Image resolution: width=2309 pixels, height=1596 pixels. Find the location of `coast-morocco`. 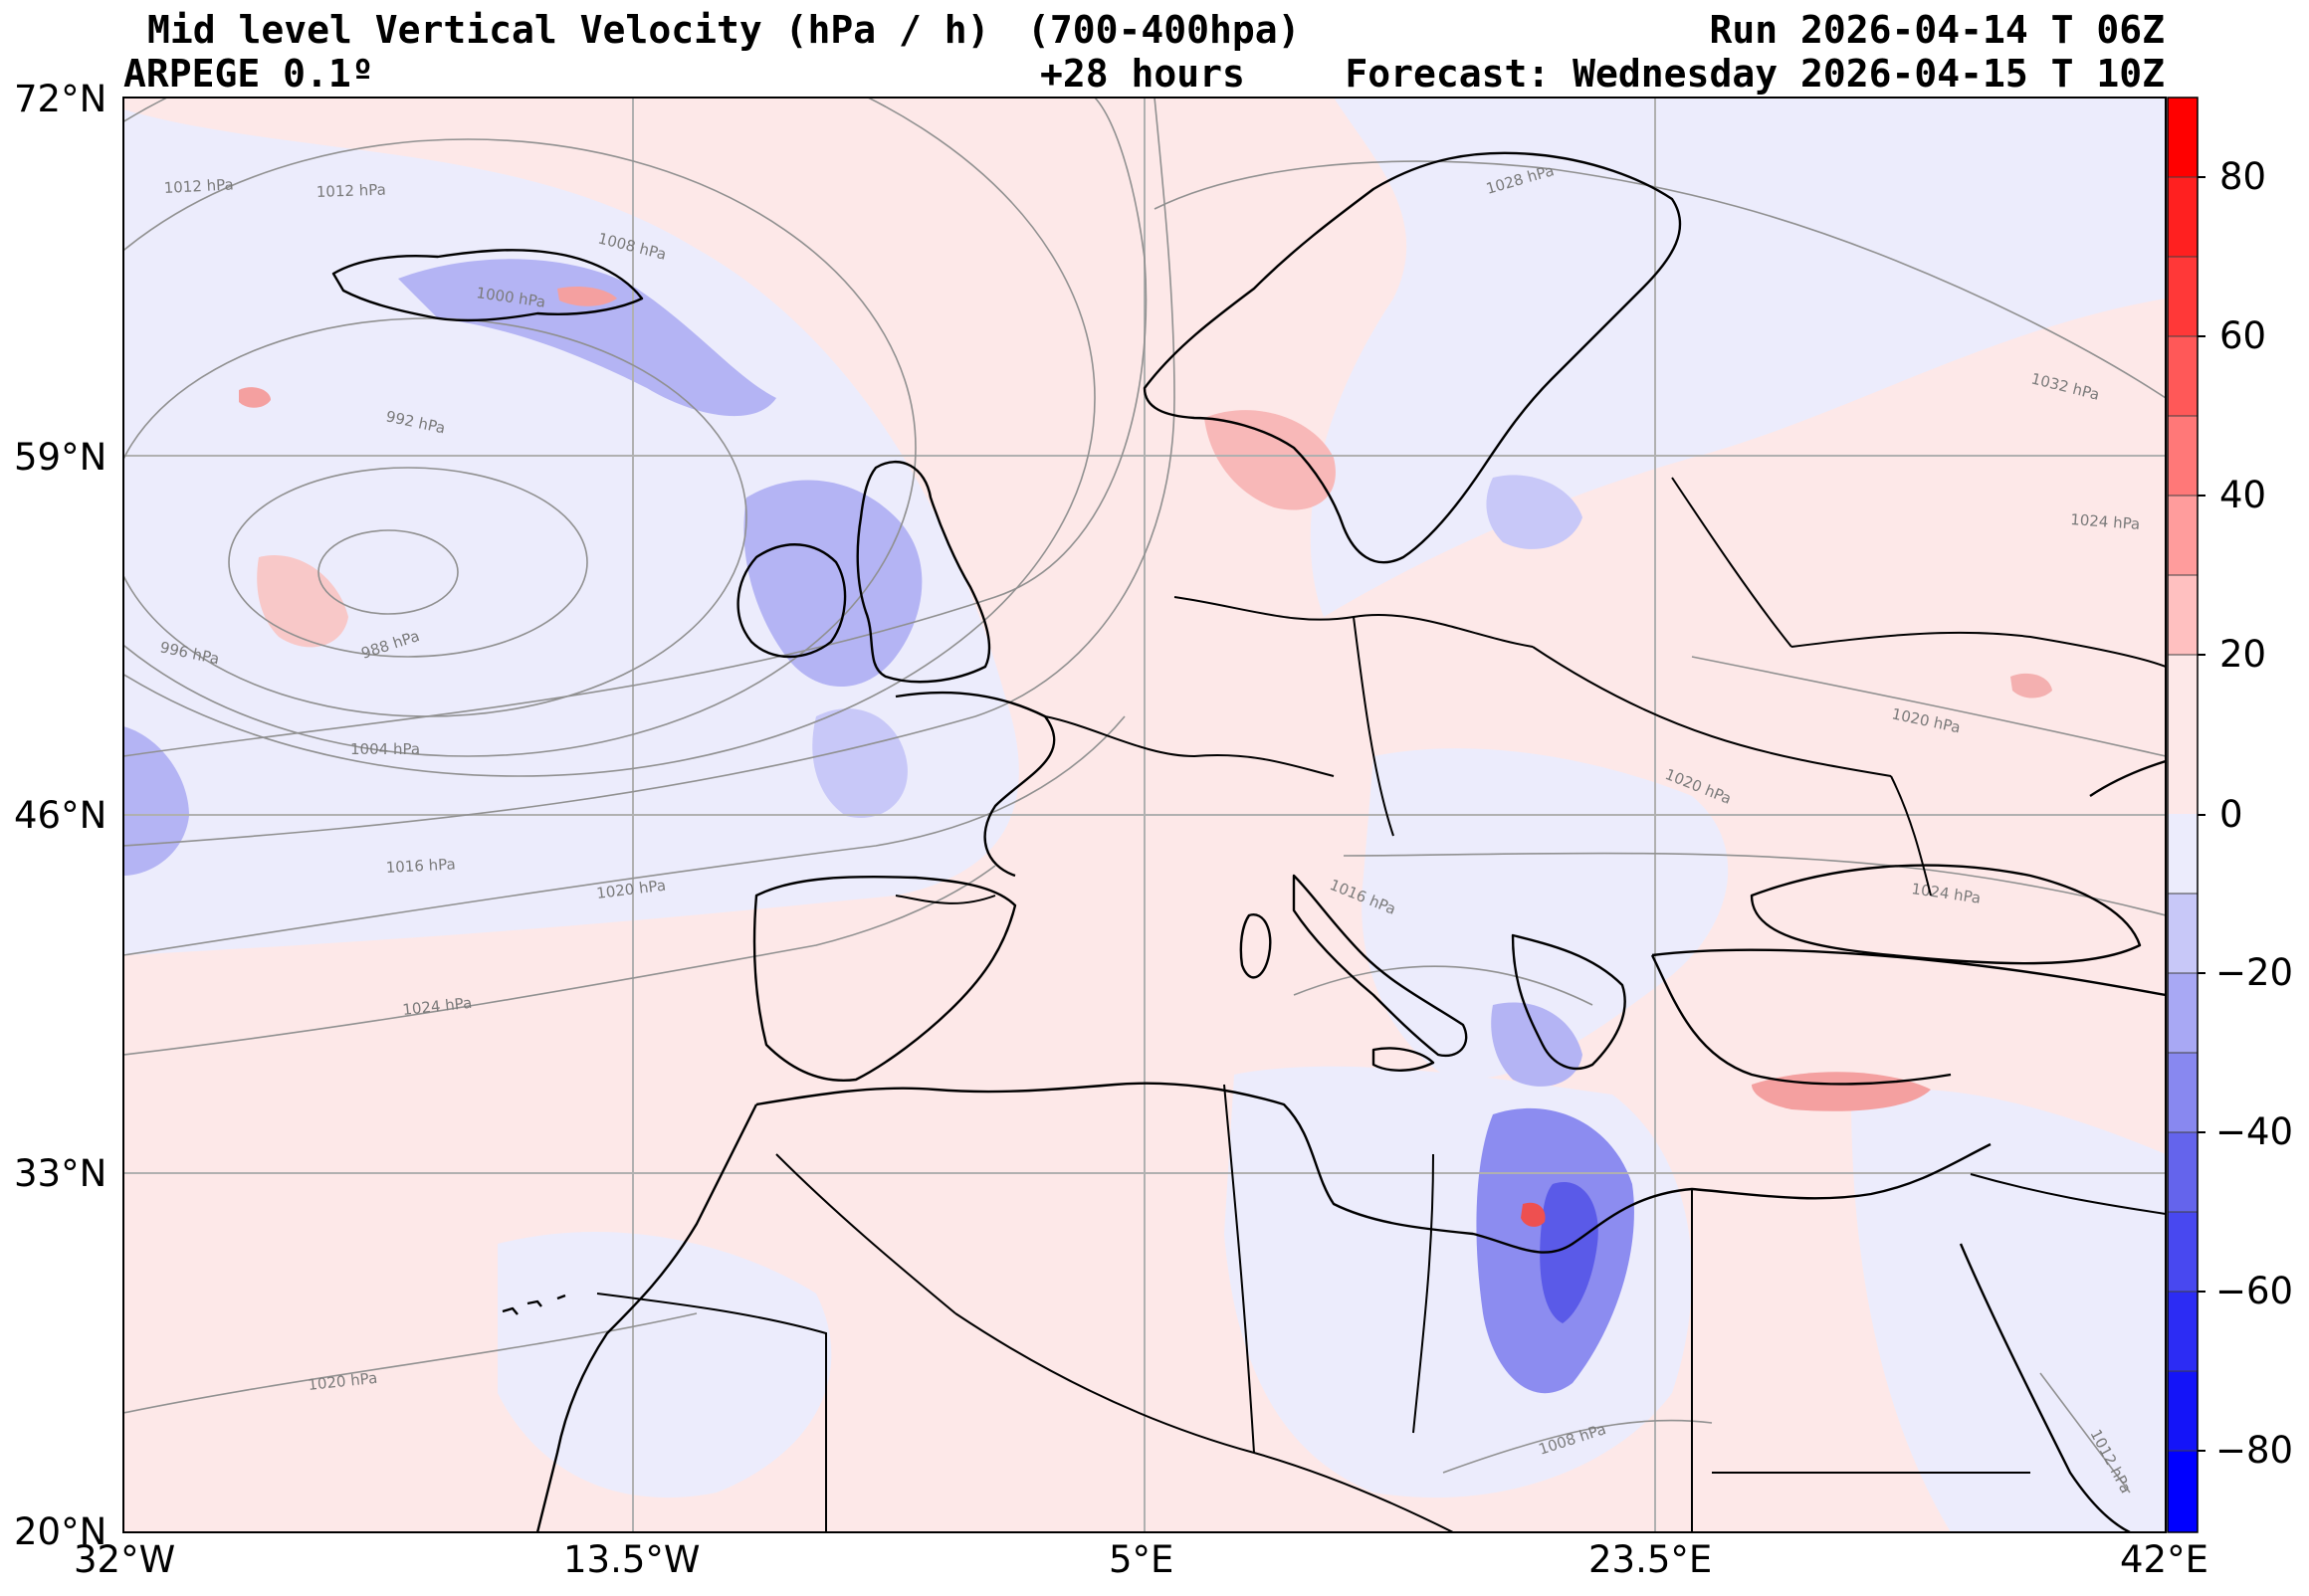

coast-morocco is located at coordinates (646, 1317).